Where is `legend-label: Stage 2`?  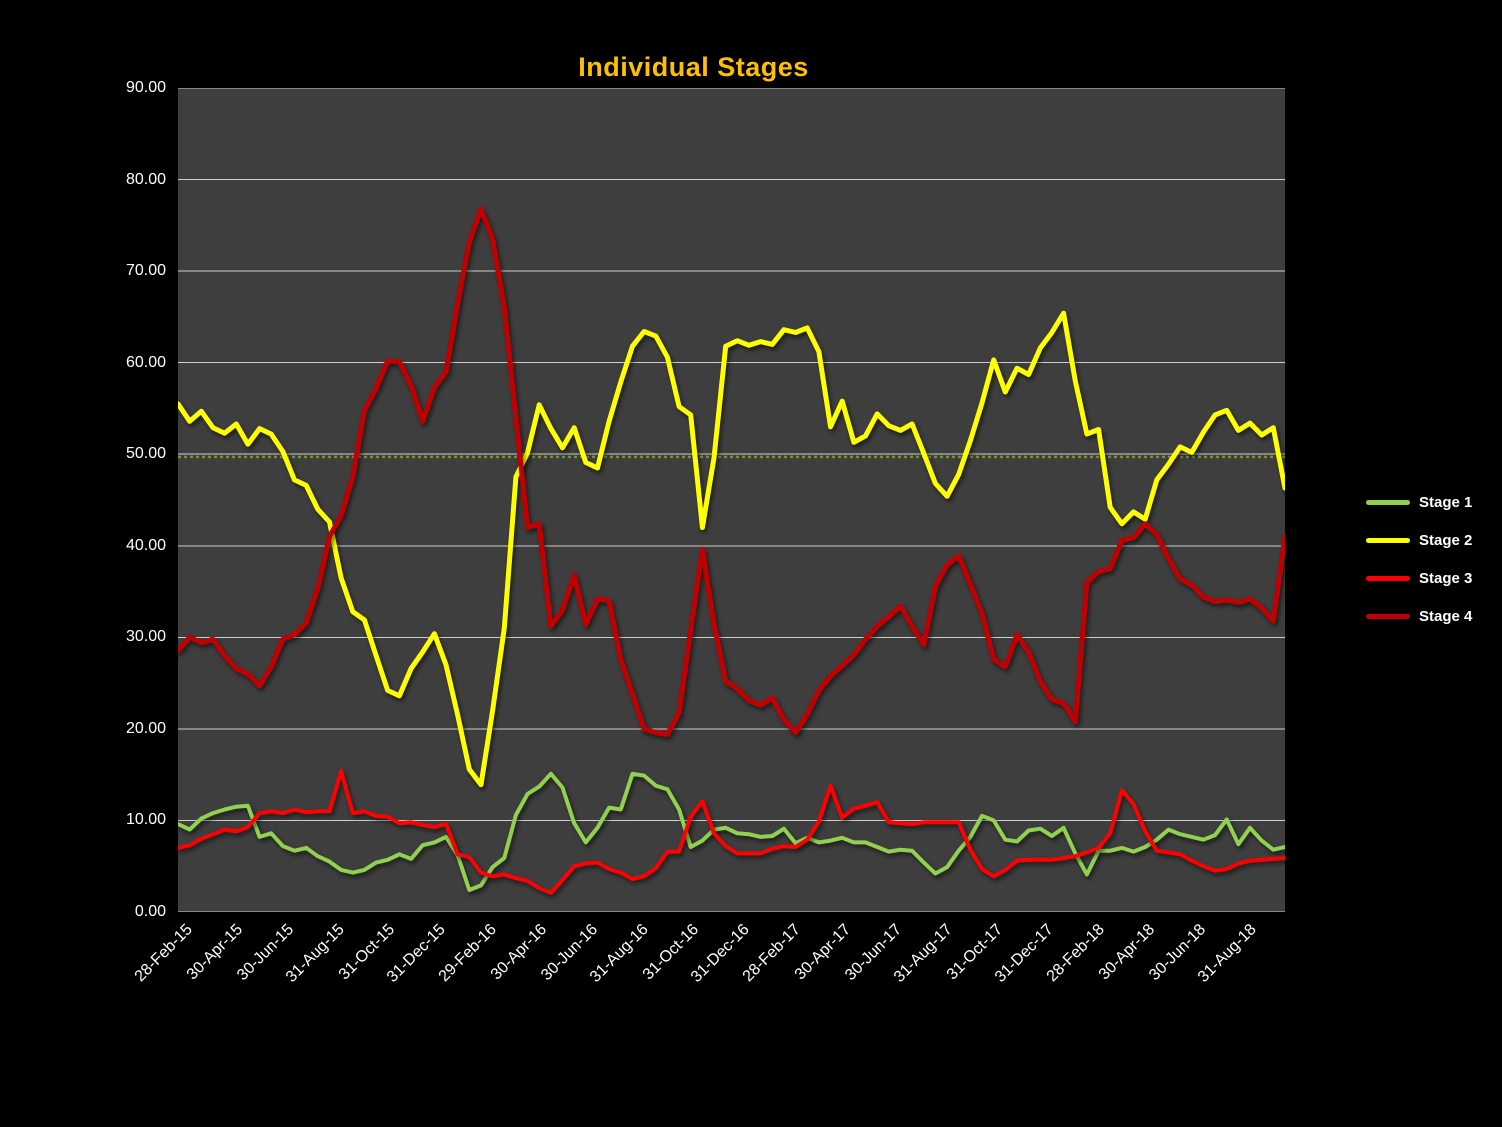 legend-label: Stage 2 is located at coordinates (1446, 540).